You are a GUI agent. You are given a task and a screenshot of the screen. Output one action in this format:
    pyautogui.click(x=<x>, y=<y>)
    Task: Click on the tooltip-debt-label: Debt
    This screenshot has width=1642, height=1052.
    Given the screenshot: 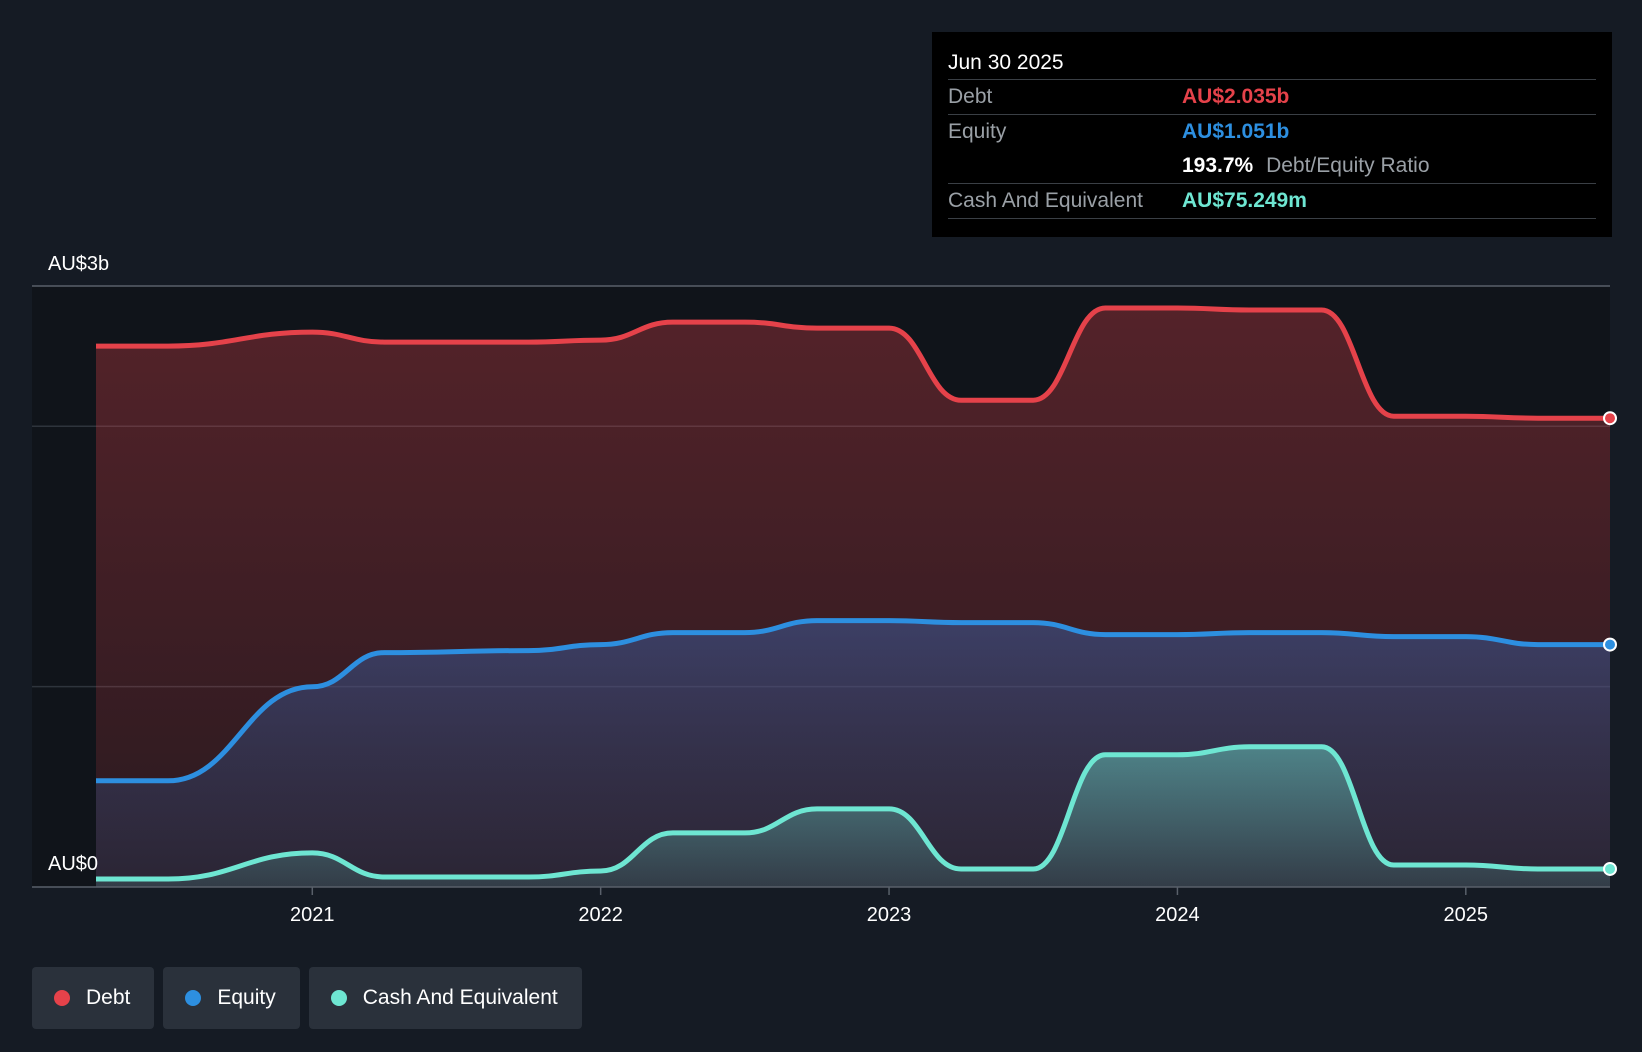 What is the action you would take?
    pyautogui.click(x=970, y=96)
    